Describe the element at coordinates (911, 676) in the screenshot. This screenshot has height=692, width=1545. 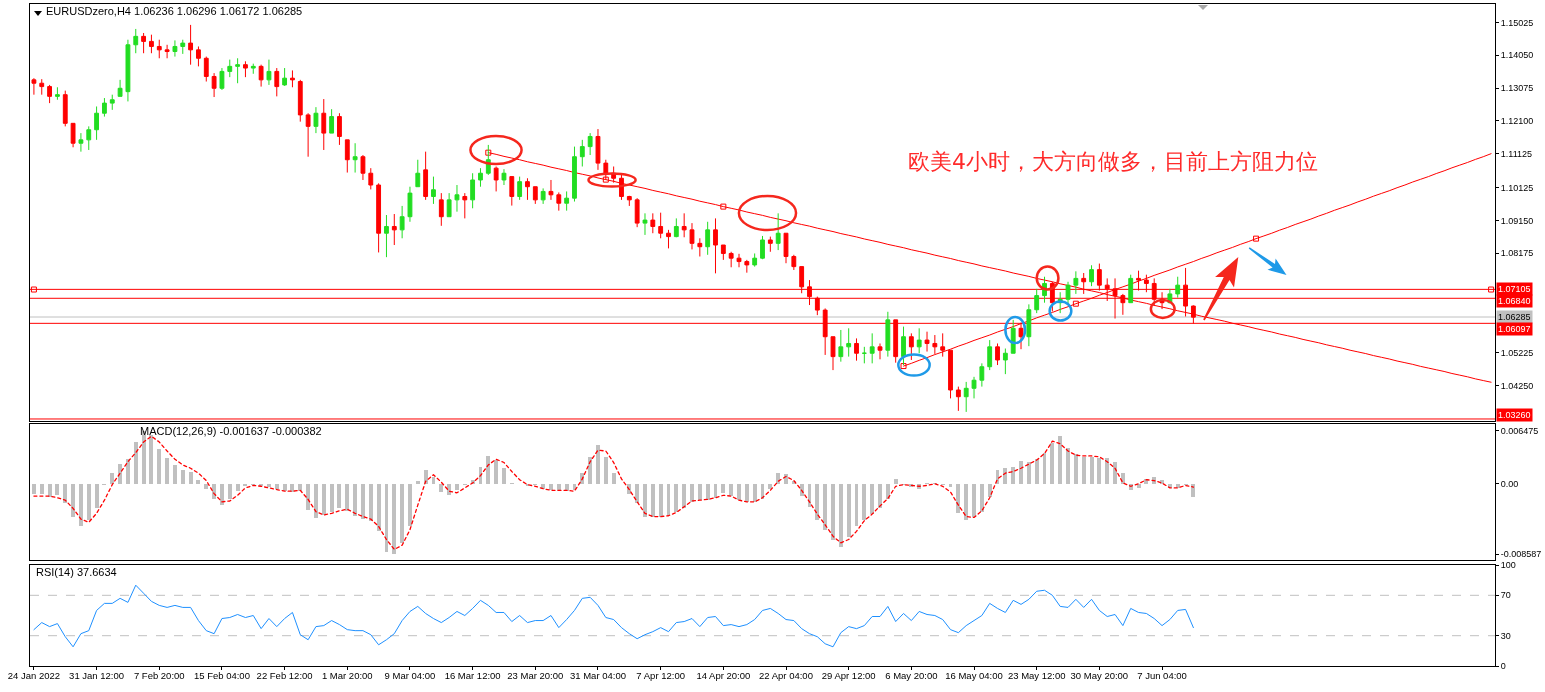
I see `x-tick-label: 6 May 20:00` at that location.